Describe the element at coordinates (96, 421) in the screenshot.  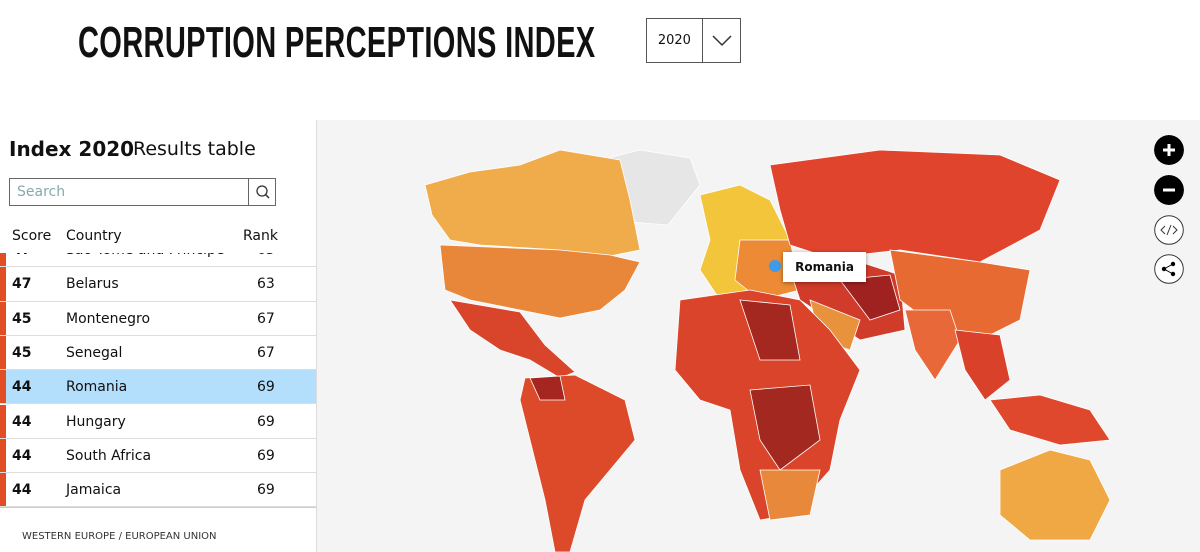
I see `country-cell: Hungary` at that location.